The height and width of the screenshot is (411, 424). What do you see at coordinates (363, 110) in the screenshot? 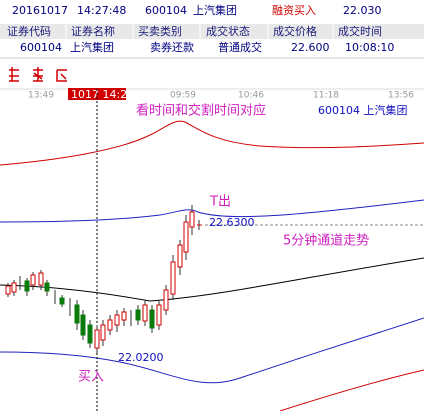
I see `stock-label: 600104 上汽集团` at bounding box center [363, 110].